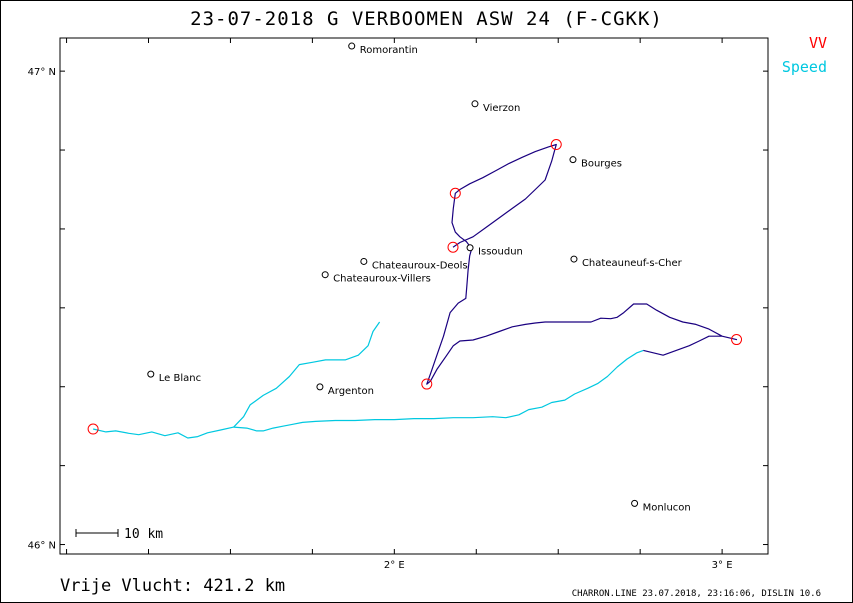 This screenshot has height=603, width=853. What do you see at coordinates (119, 534) in the screenshot?
I see `scale-bar: 10 km` at bounding box center [119, 534].